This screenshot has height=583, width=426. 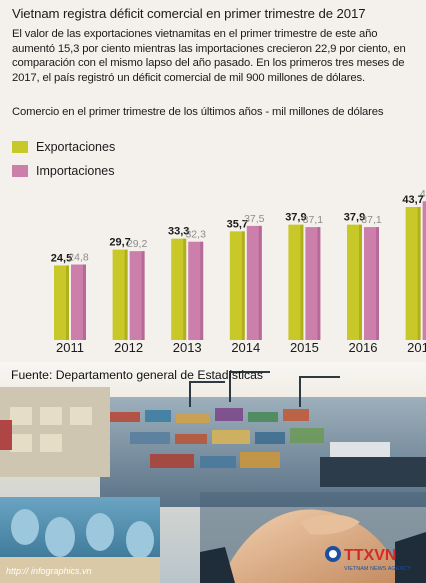 What do you see at coordinates (260, 282) in the screenshot?
I see `import-bar-shade-2014` at bounding box center [260, 282].